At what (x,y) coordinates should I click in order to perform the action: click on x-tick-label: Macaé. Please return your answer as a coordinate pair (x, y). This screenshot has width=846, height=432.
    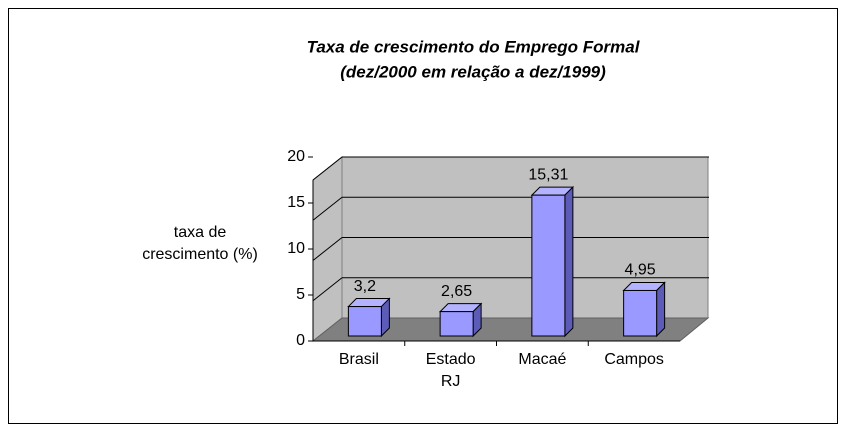
    Looking at the image, I should click on (542, 359).